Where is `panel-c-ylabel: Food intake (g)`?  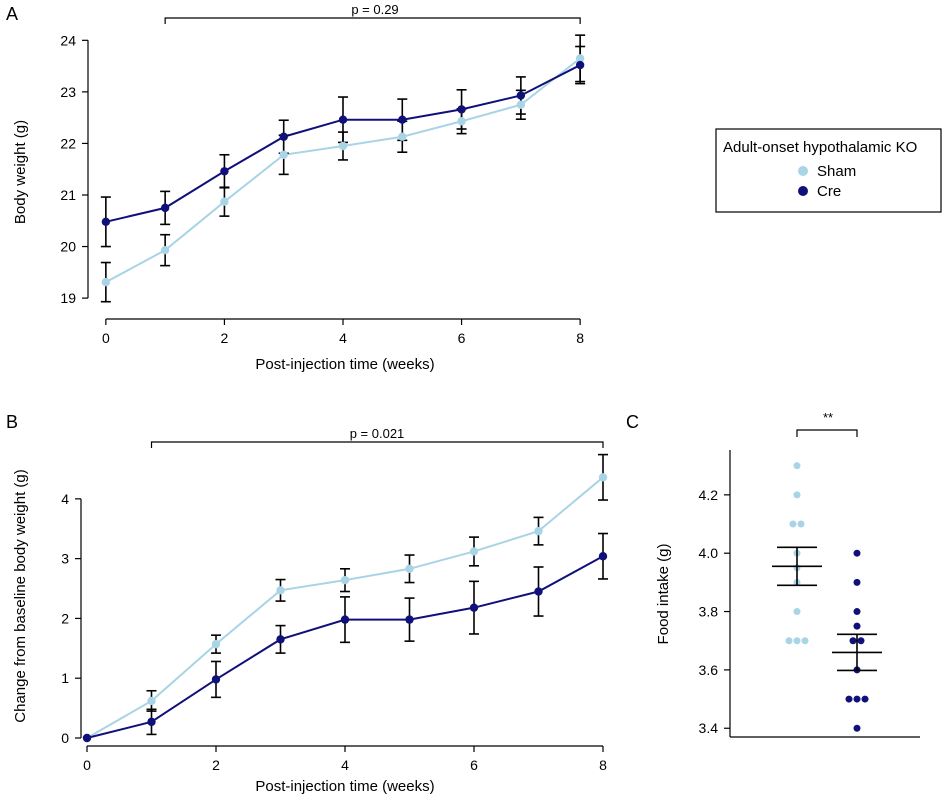 panel-c-ylabel: Food intake (g) is located at coordinates (663, 594).